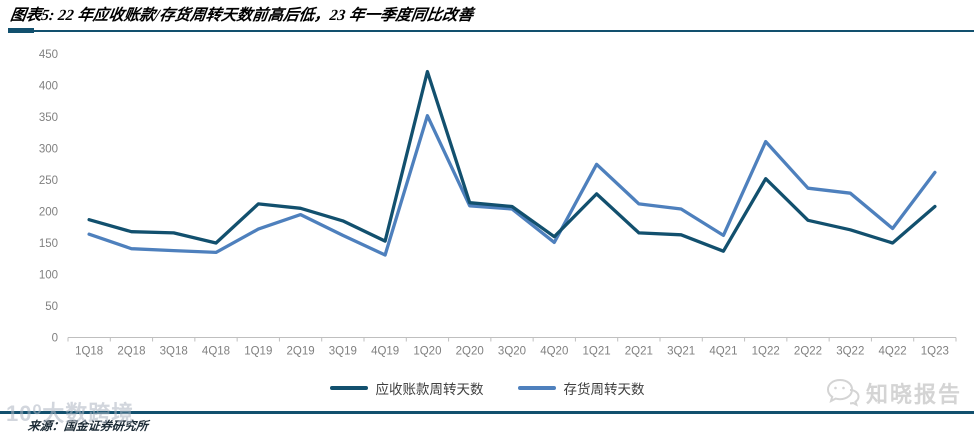 The height and width of the screenshot is (441, 974). Describe the element at coordinates (808, 352) in the screenshot. I see `x-axis-tick-label: 2Q22` at that location.